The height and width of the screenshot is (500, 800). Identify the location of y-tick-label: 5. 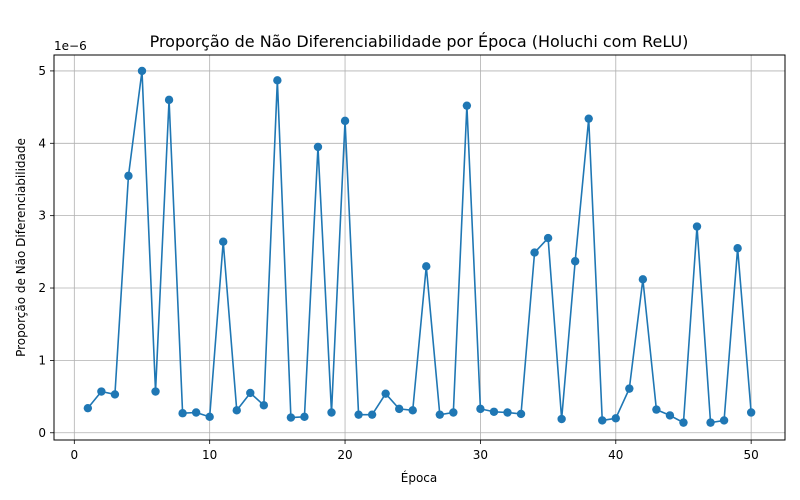
(42, 71).